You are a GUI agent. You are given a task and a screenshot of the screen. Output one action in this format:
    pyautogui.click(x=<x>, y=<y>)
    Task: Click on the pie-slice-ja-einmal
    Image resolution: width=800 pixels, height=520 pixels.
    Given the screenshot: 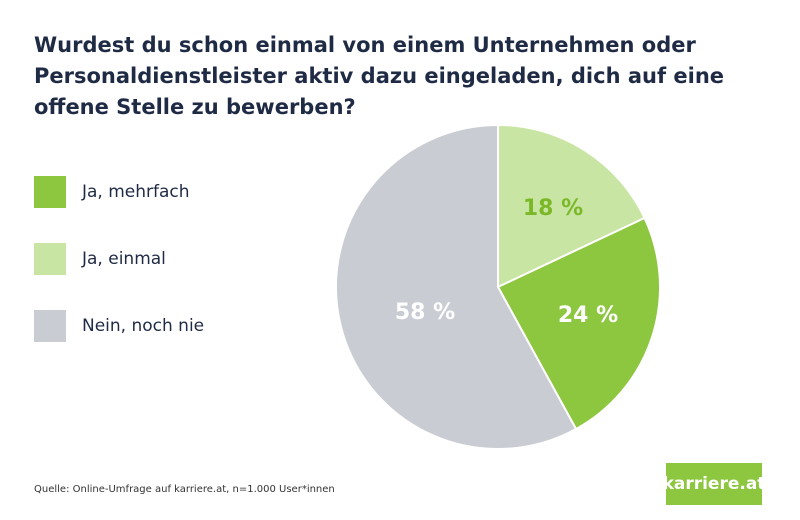 What is the action you would take?
    pyautogui.click(x=571, y=206)
    